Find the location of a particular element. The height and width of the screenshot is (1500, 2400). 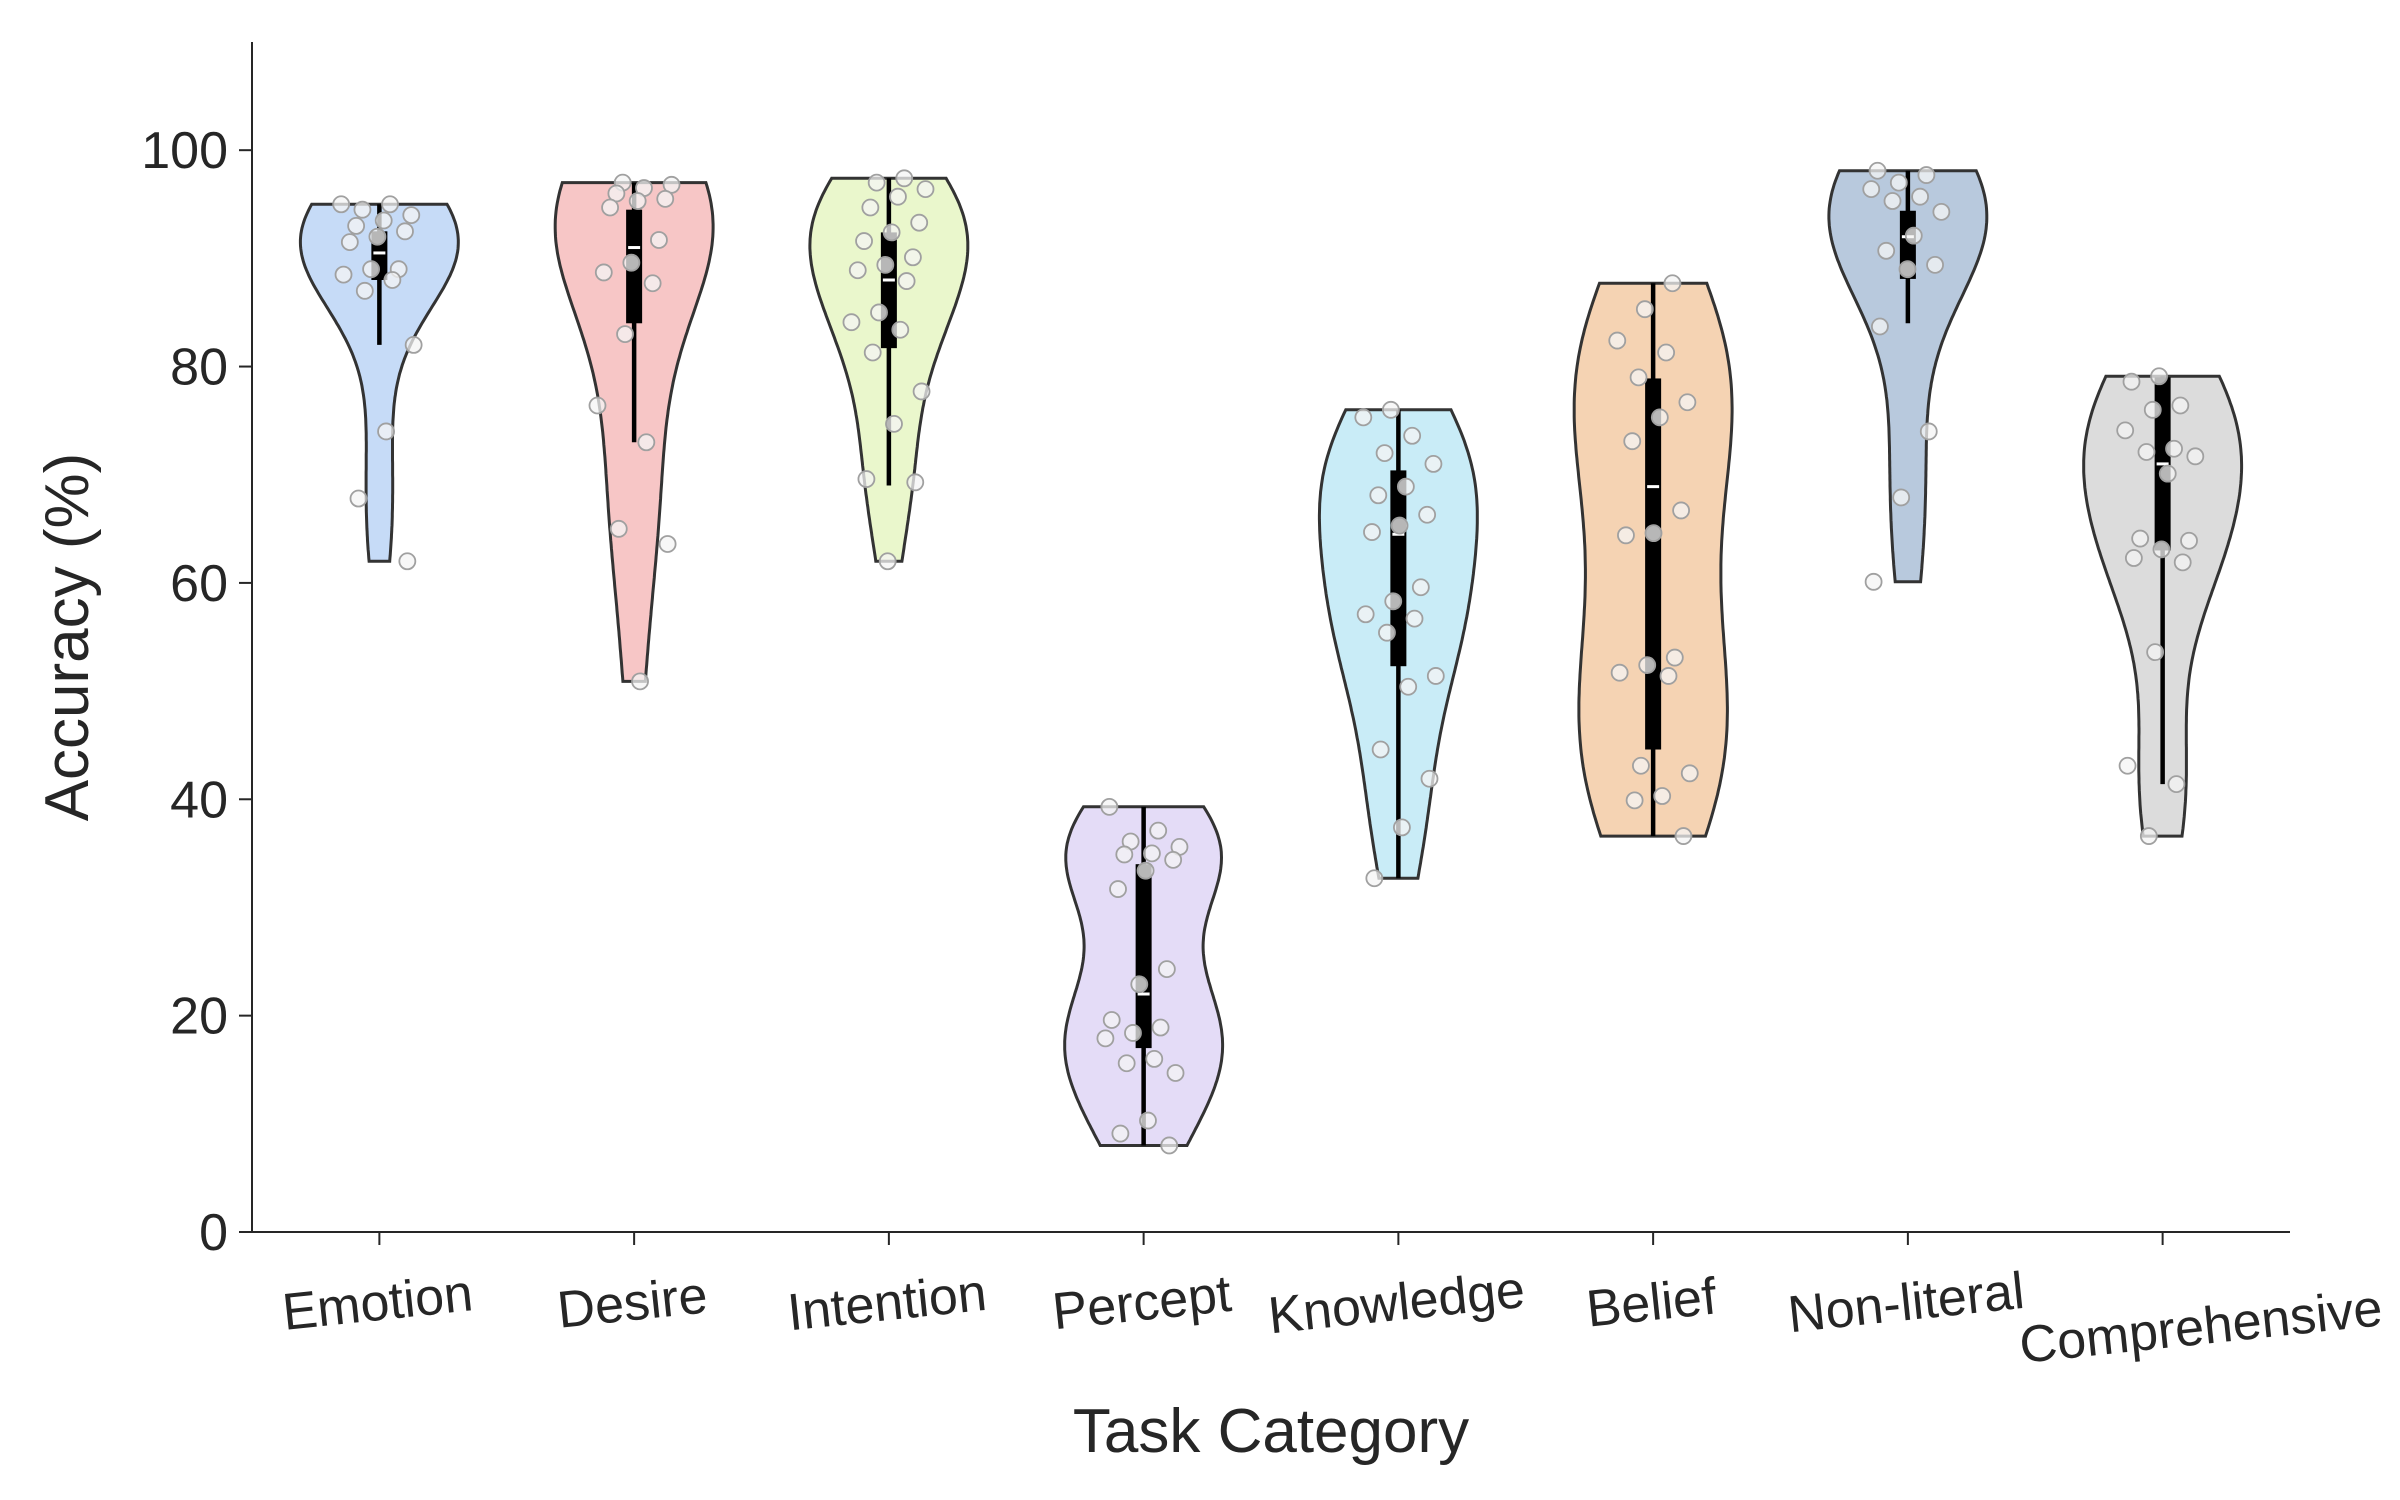

y-axis-label: Accuracy (%) is located at coordinates (67, 637).